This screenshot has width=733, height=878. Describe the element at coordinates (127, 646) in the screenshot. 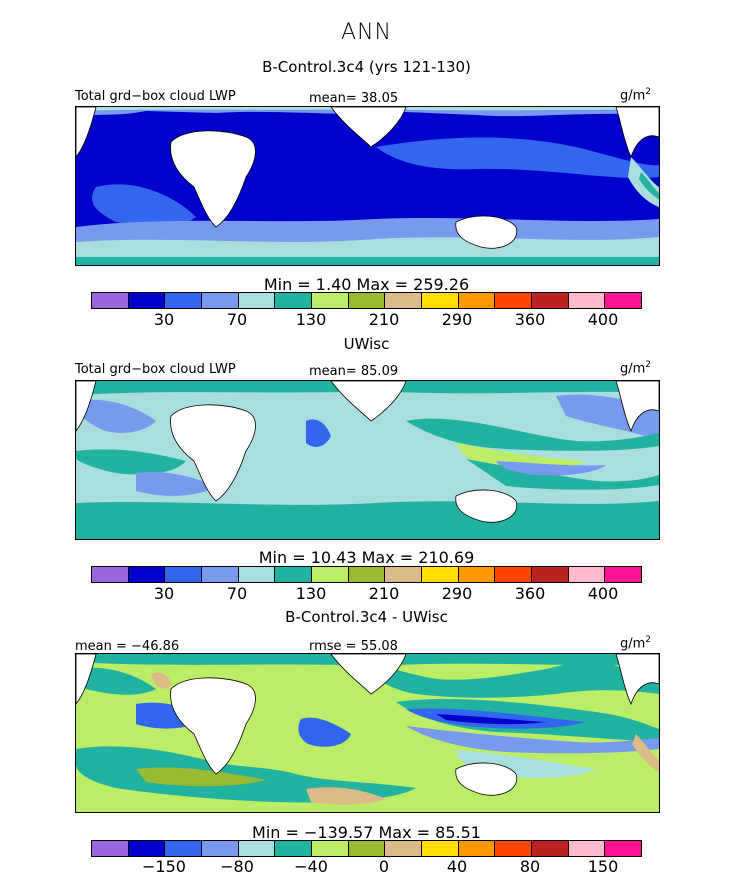

I see `panel-3-mean-label: mean = −46.86` at that location.